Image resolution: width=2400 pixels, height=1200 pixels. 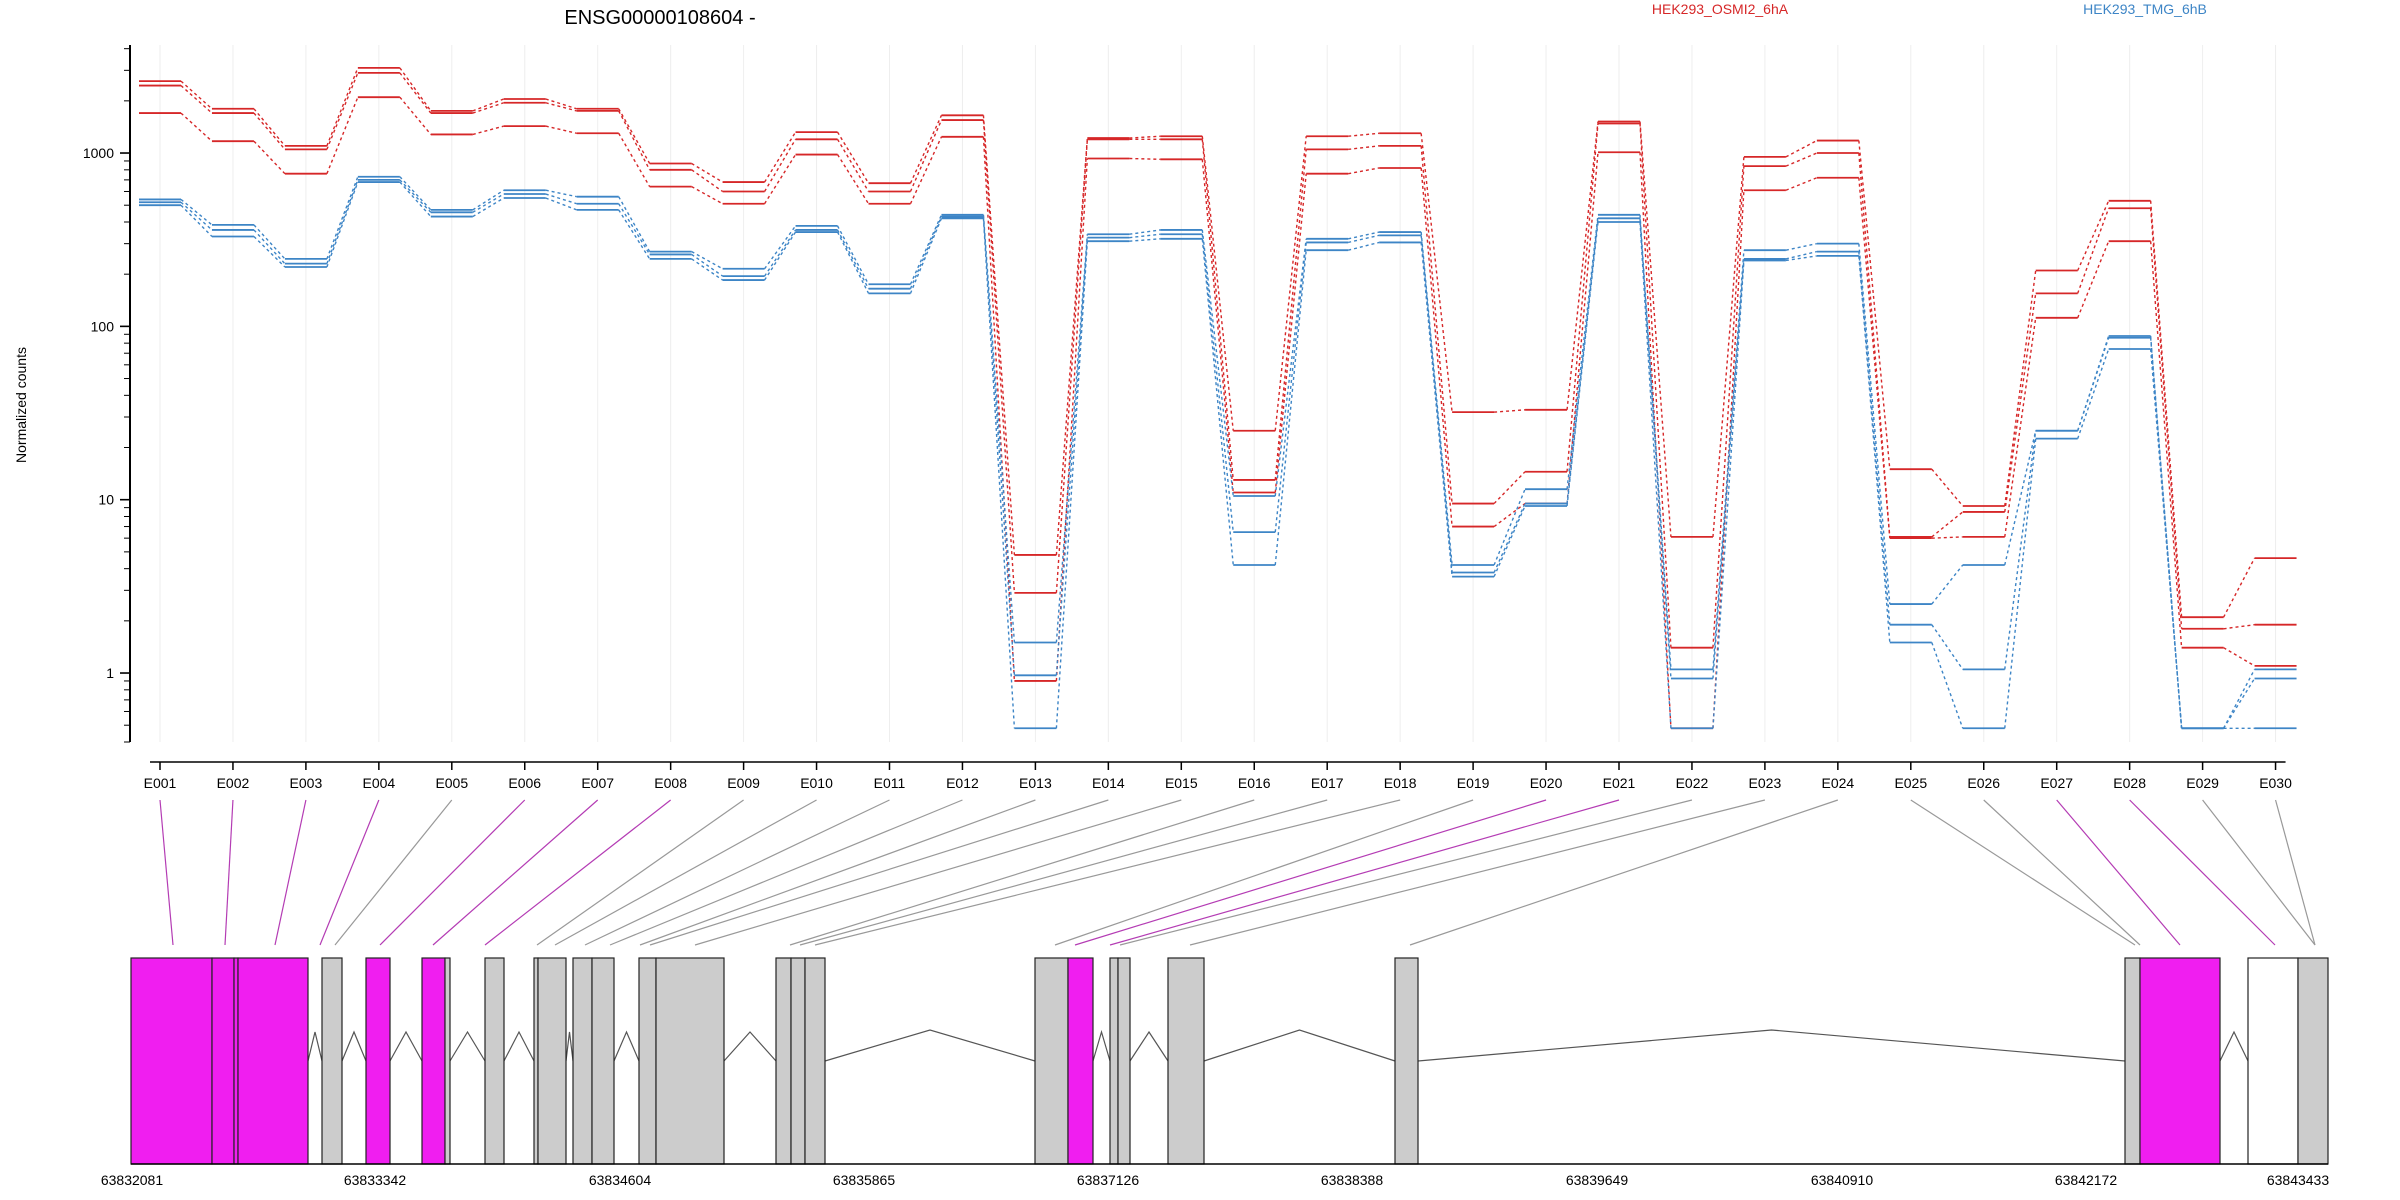 I want to click on x-tick-label: E018, so click(x=1400, y=783).